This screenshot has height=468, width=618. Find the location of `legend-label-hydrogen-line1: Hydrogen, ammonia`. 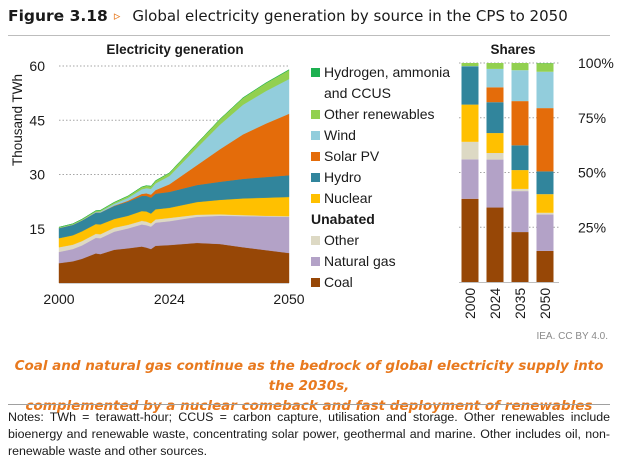

legend-label-hydrogen-line1: Hydrogen, ammonia is located at coordinates (387, 72).